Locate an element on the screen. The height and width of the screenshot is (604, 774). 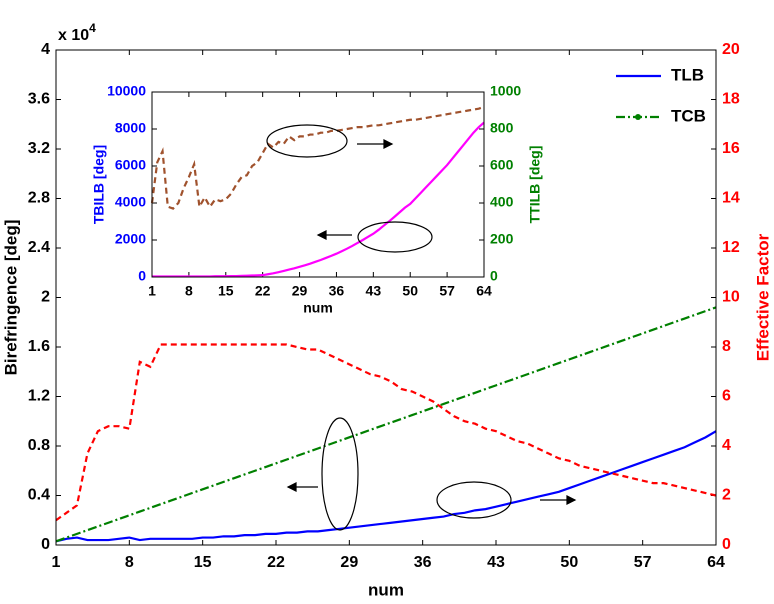
y2-axis-label: Effective Factor is located at coordinates (762, 297).